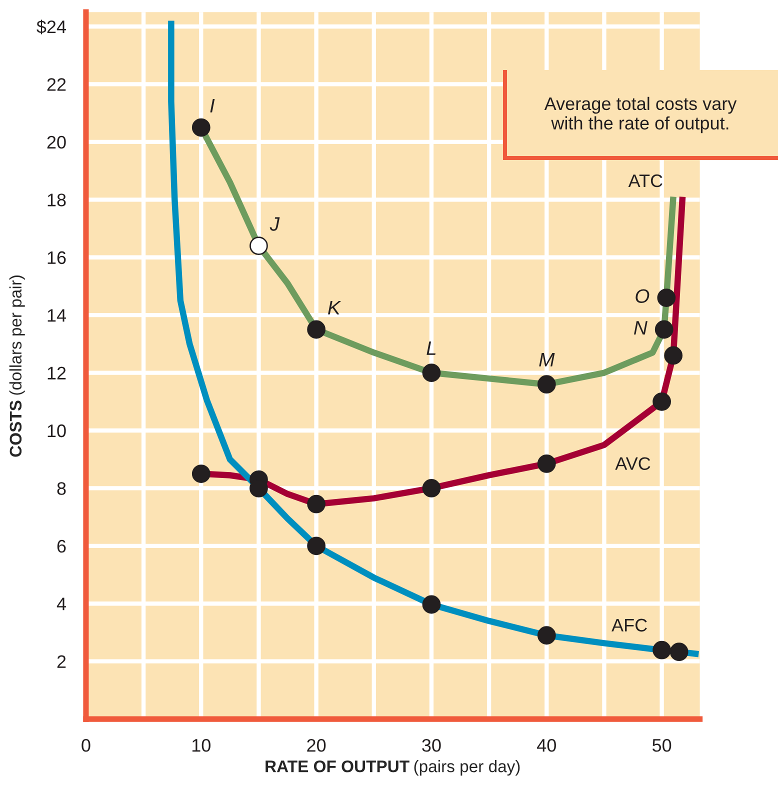 The image size is (778, 785). What do you see at coordinates (546, 745) in the screenshot?
I see `x-tick-label: 40` at bounding box center [546, 745].